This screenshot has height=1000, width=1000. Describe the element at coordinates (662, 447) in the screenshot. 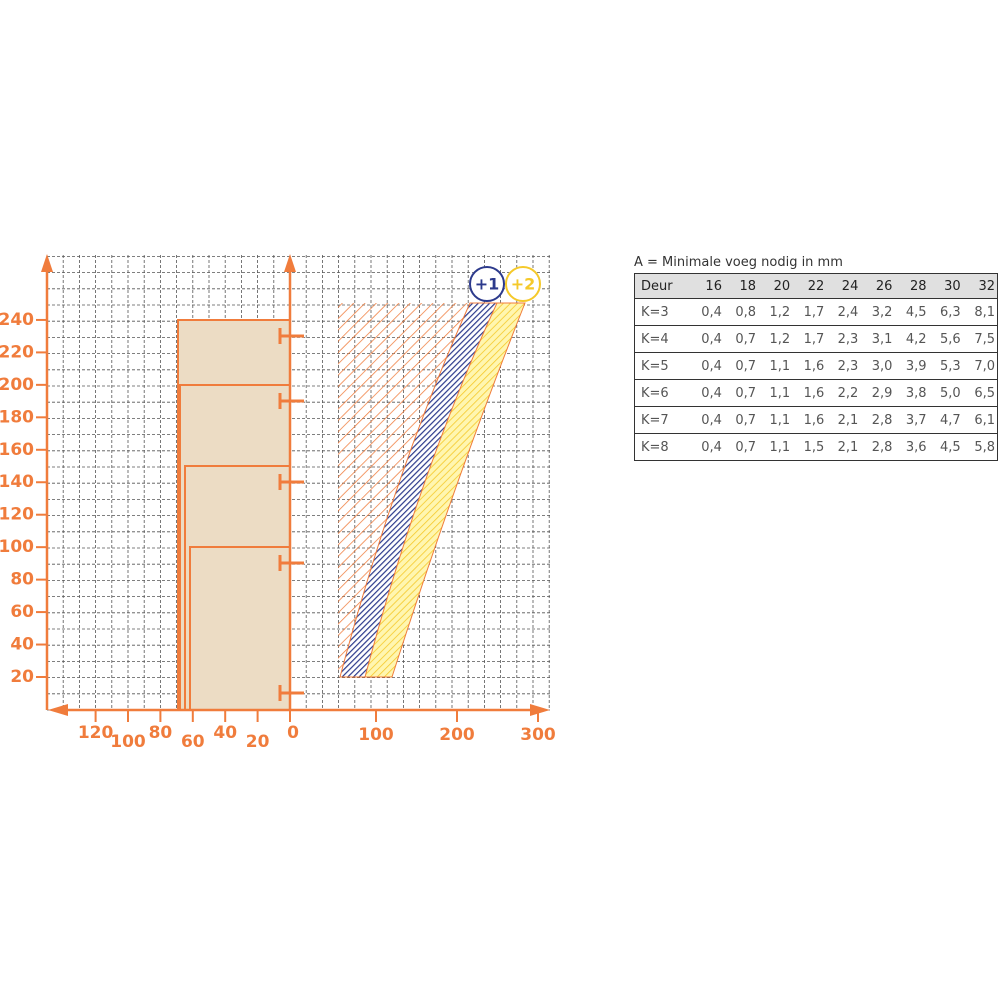

I see `table-cell: K=8` at that location.